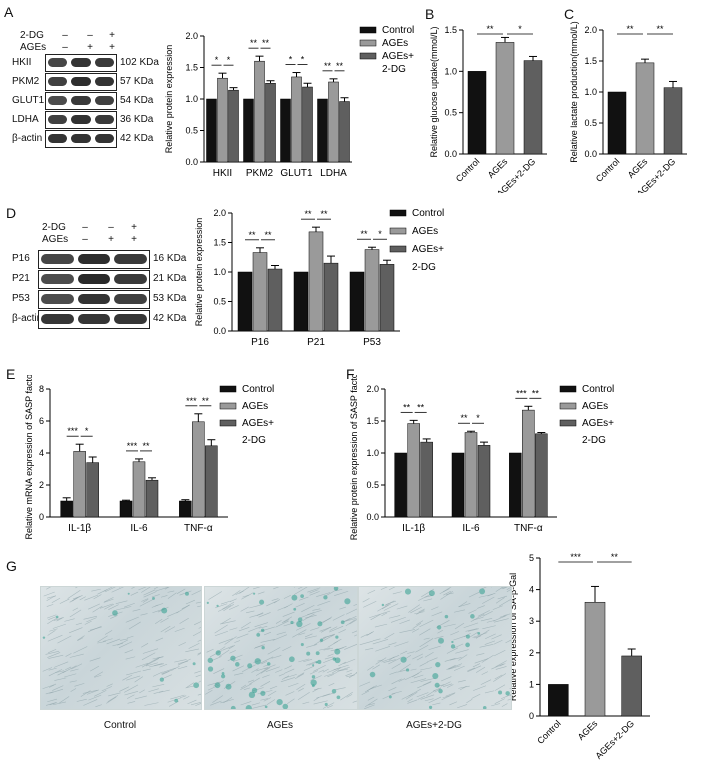 The height and width of the screenshot is (769, 705). Describe the element at coordinates (191, 131) in the screenshot. I see `y-tick-label: 0.5` at that location.